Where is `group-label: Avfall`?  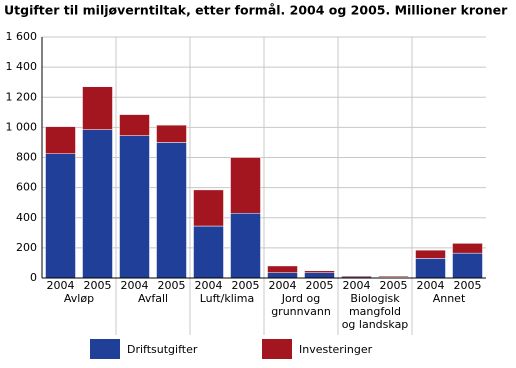 group-label: Avfall is located at coordinates (153, 298).